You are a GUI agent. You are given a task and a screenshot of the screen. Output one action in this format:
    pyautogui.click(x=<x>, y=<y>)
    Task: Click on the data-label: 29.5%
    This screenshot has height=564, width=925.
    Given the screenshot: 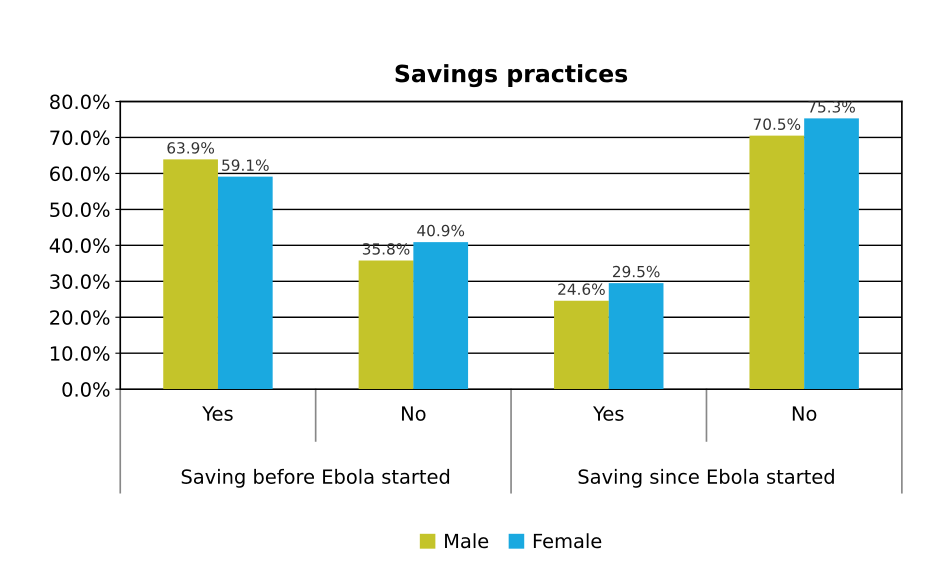 What is the action you would take?
    pyautogui.click(x=636, y=272)
    